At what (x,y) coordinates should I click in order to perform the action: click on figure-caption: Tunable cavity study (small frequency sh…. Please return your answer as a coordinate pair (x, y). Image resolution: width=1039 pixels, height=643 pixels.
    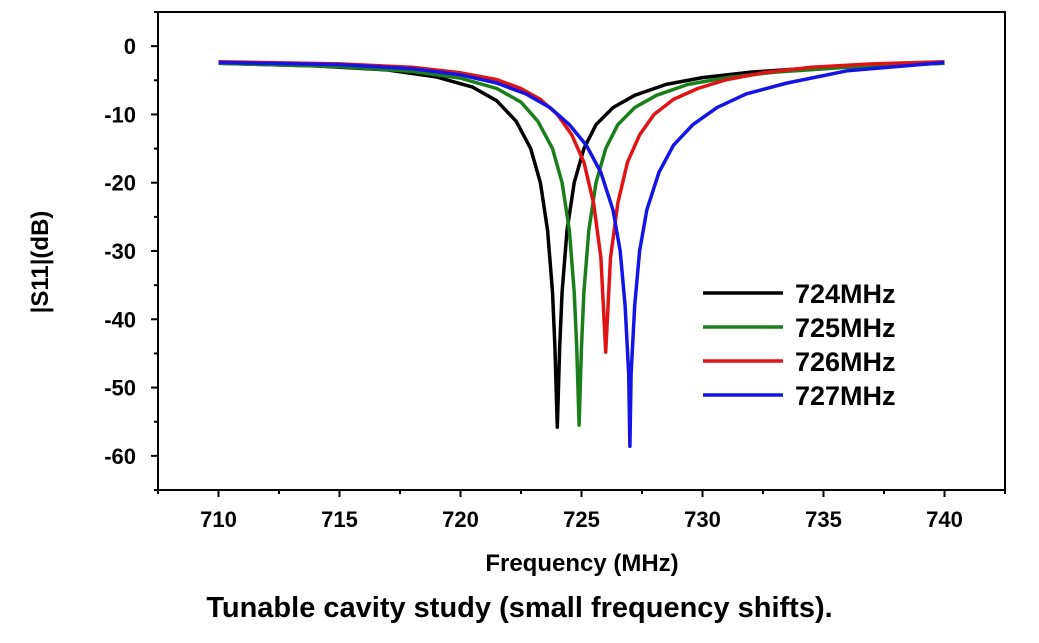
    Looking at the image, I should click on (519, 608).